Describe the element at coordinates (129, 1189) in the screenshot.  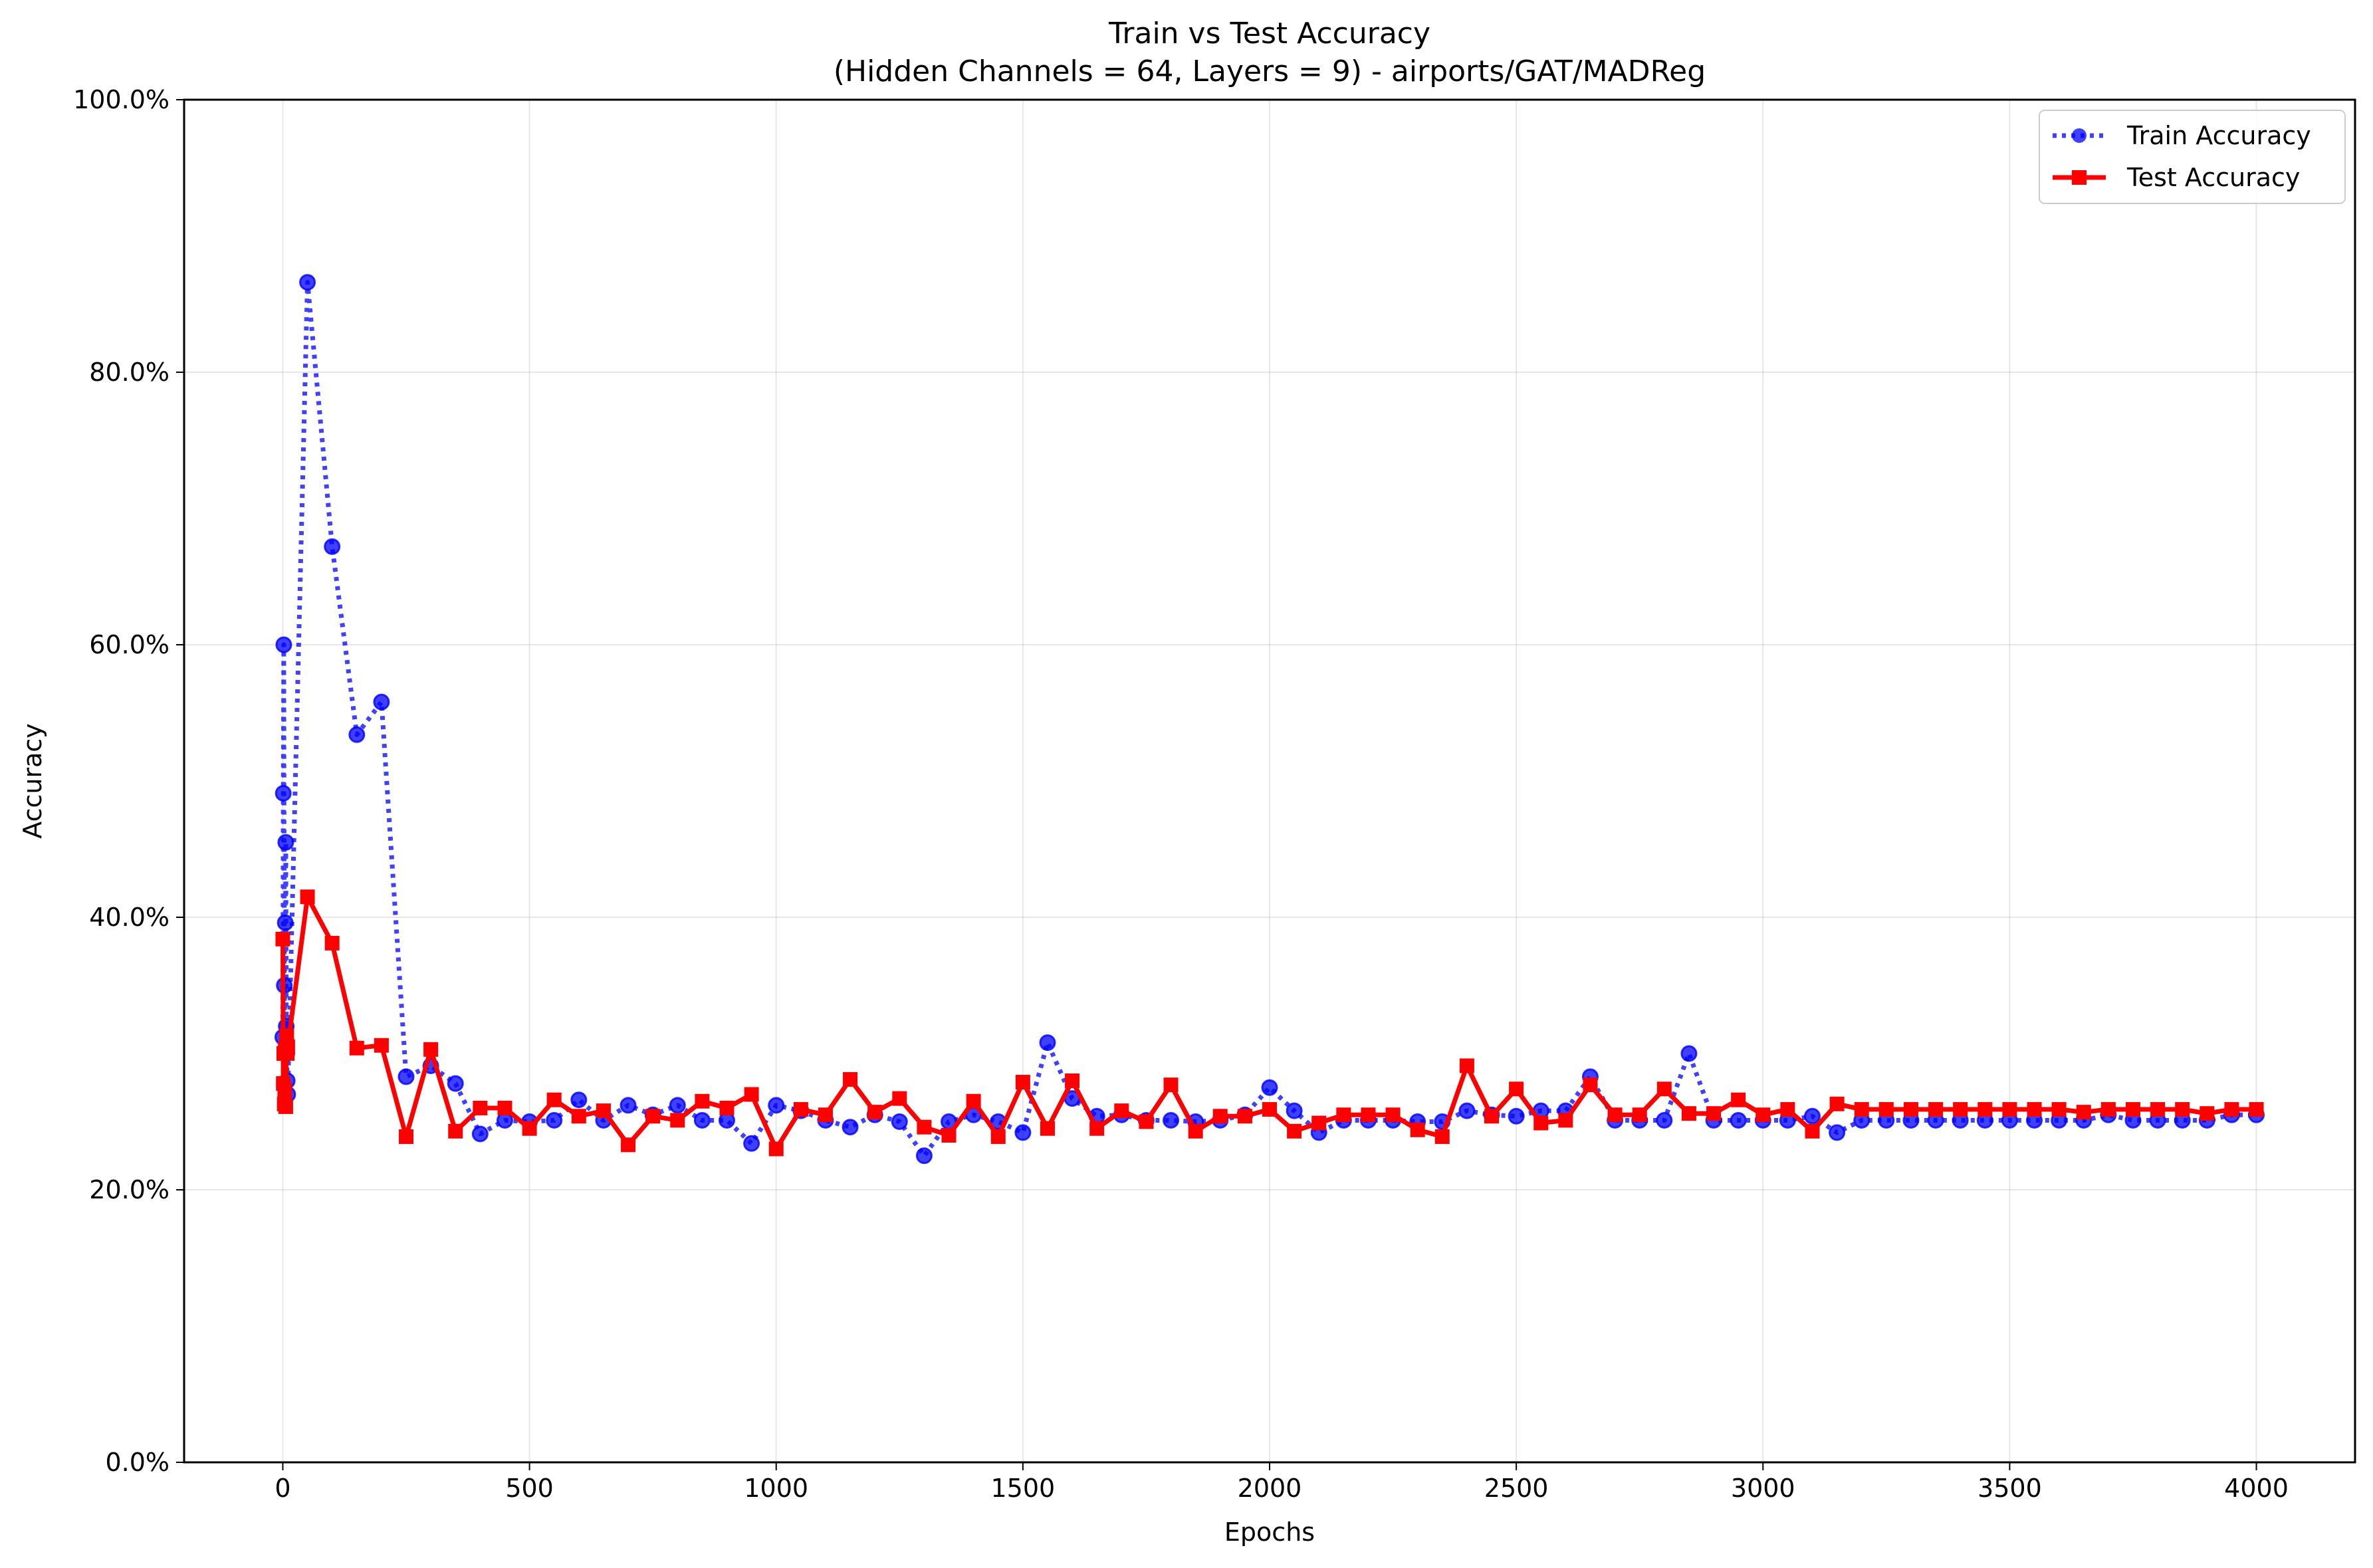
I see `y-tick-label: 20.0%` at that location.